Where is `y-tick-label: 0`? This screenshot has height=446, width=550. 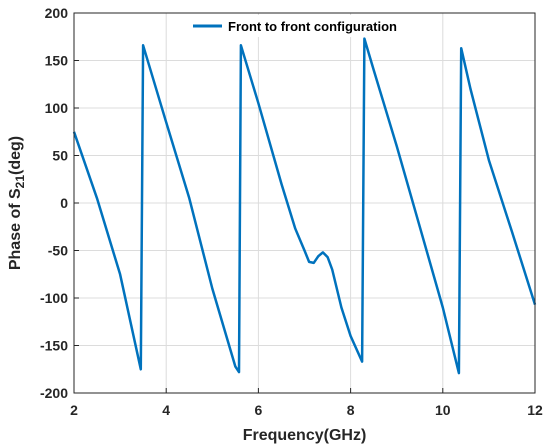 y-tick-label: 0 is located at coordinates (64, 203).